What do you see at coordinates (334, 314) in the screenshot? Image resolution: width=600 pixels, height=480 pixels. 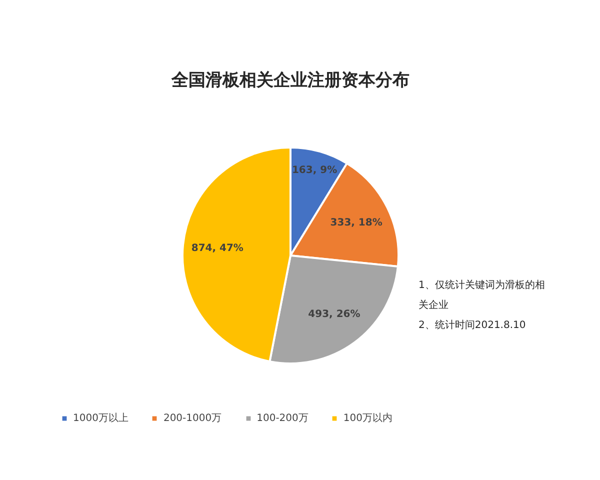 I see `data-label: 493, 26%` at bounding box center [334, 314].